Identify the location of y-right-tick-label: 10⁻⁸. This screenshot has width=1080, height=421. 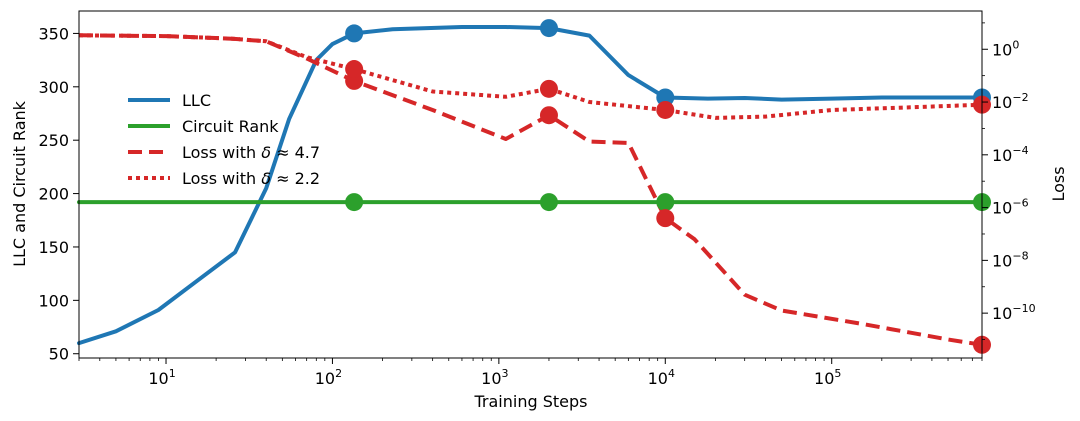
(1010, 259).